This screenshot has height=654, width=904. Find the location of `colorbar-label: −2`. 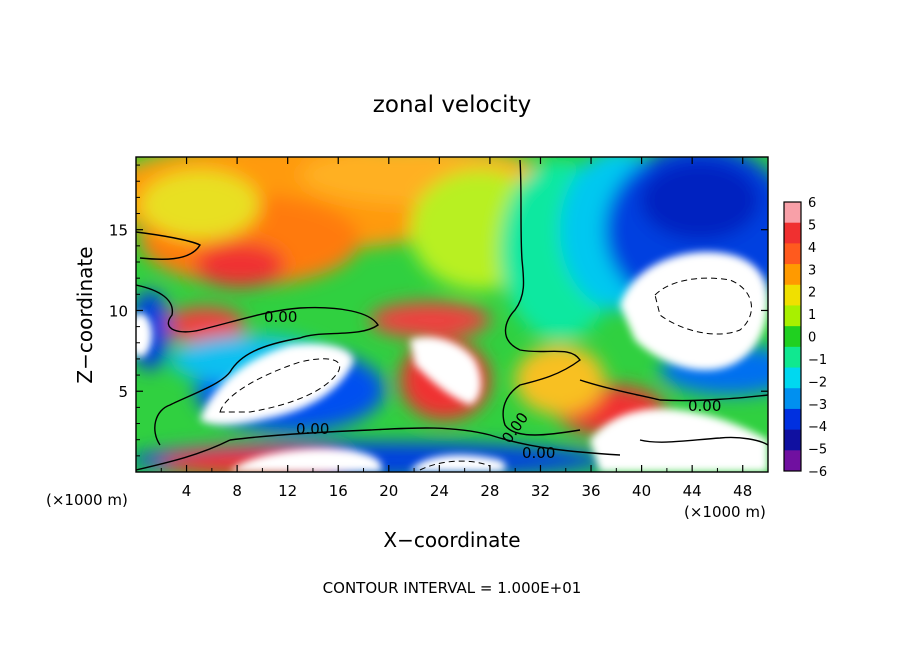

colorbar-label: −2 is located at coordinates (817, 382).